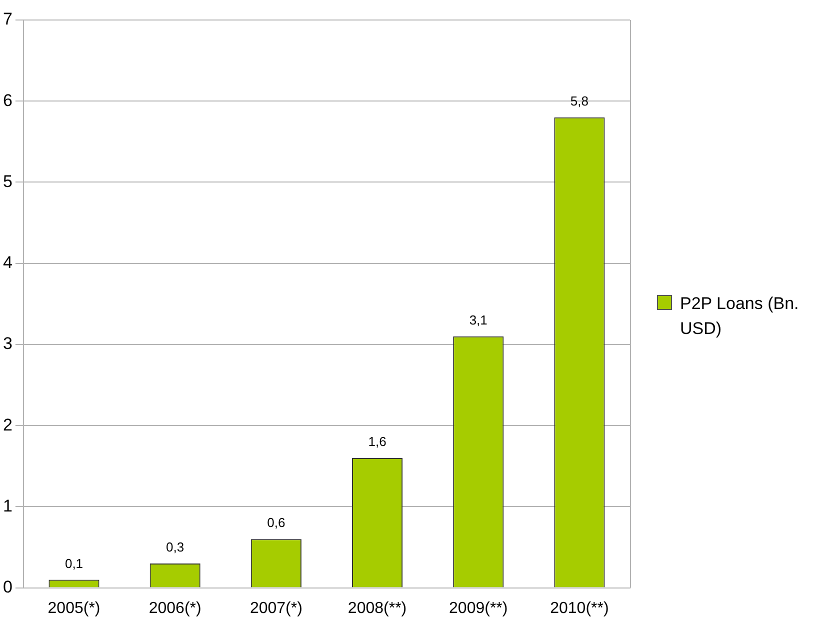  I want to click on x-tick-label: 2010(**), so click(579, 608).